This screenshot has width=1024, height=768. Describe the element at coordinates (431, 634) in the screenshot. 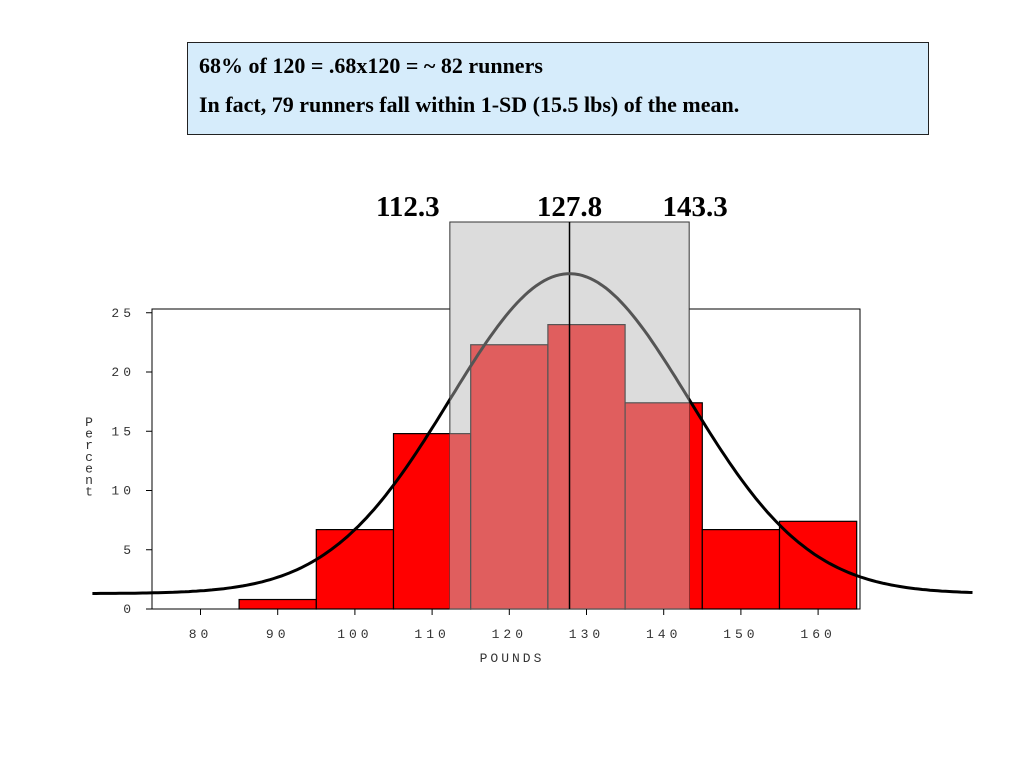

I see `x-tick-label: 110` at that location.